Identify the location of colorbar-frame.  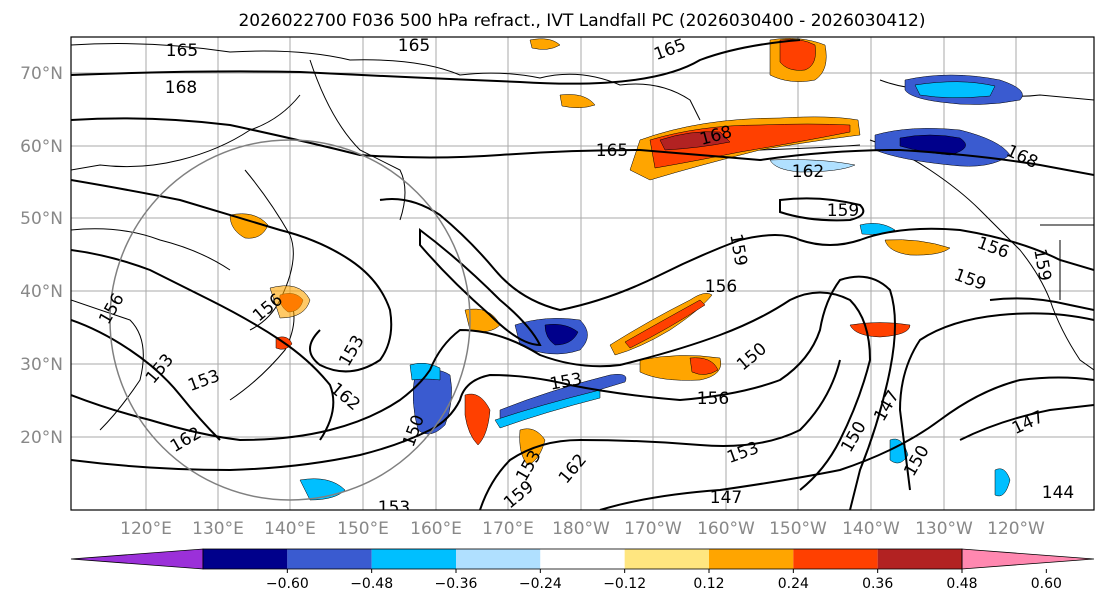
(582, 559).